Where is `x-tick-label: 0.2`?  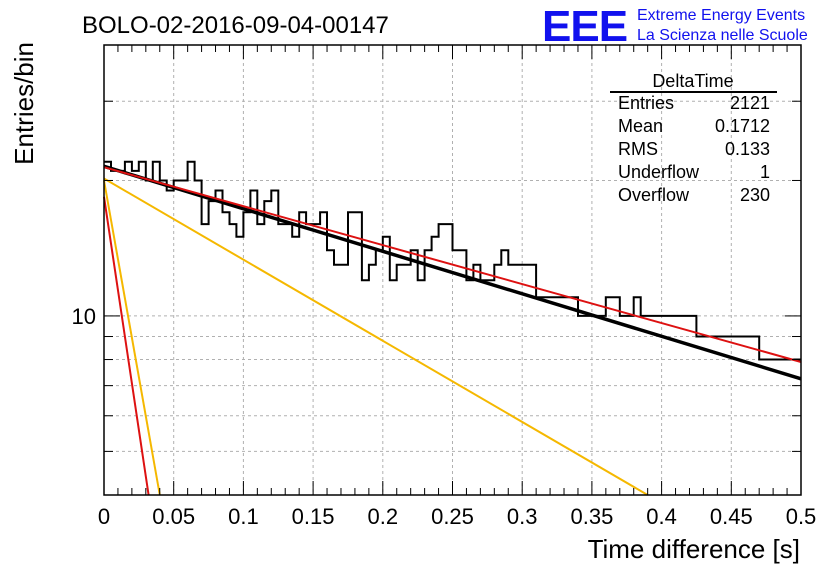
x-tick-label: 0.2 is located at coordinates (383, 516).